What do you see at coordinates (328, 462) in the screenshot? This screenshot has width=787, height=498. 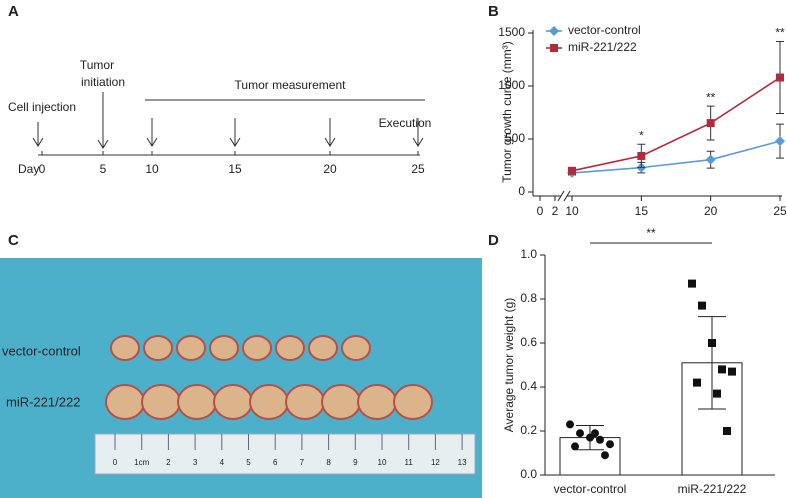 I see `ruler-label: 8` at bounding box center [328, 462].